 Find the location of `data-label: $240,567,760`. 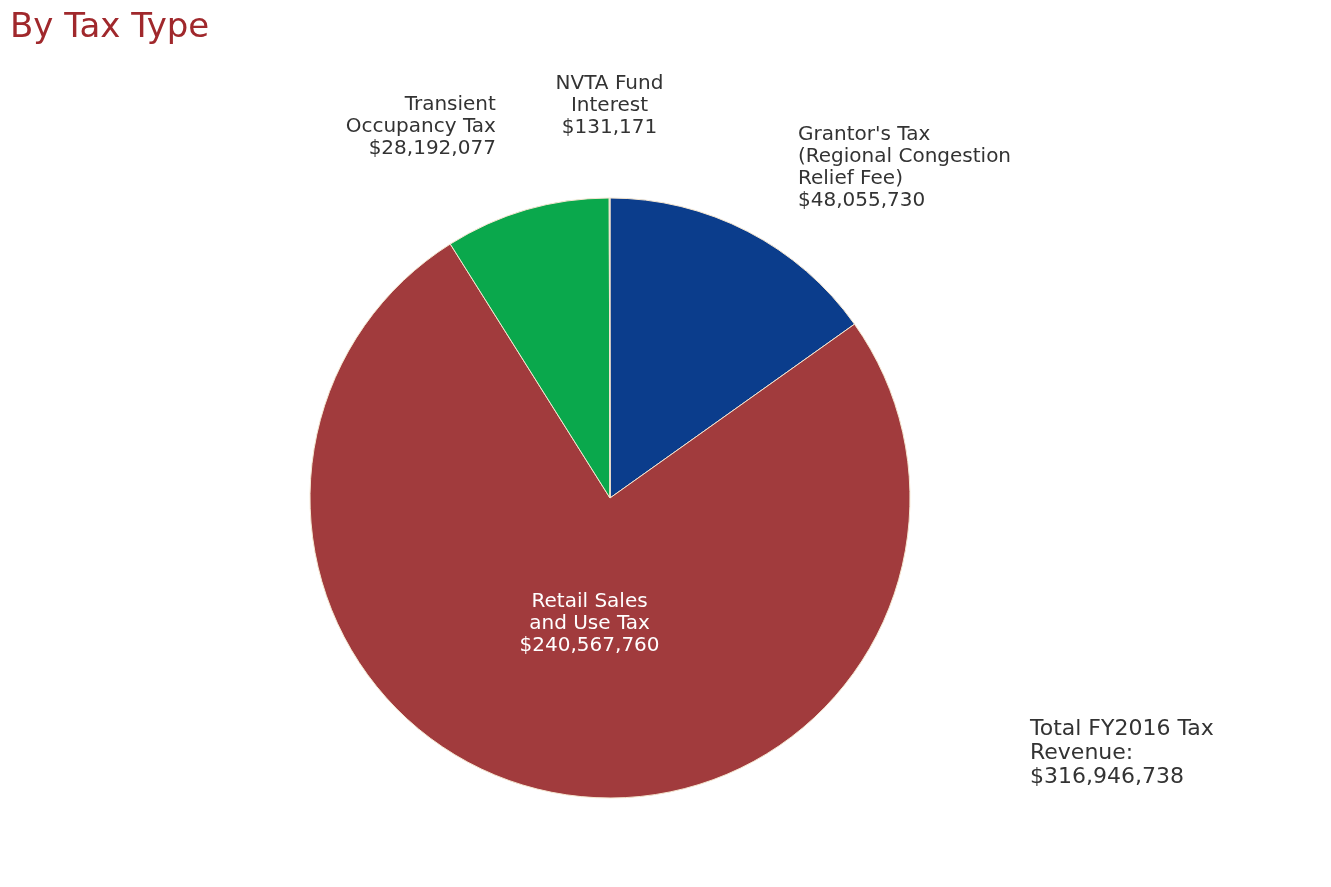

data-label: $240,567,760 is located at coordinates (589, 644).